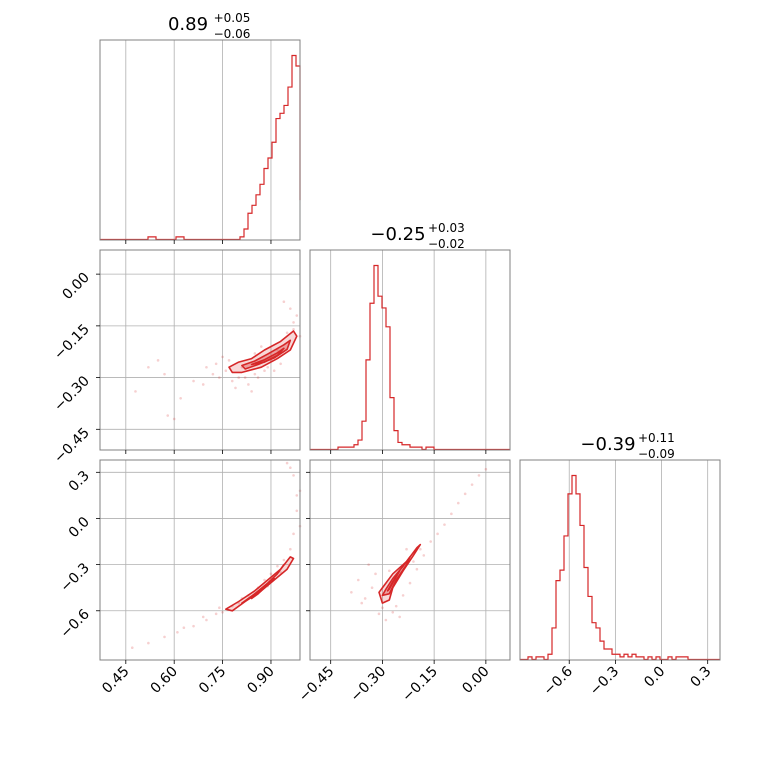  I want to click on hist-title-minus-2: −0.09, so click(656, 454).